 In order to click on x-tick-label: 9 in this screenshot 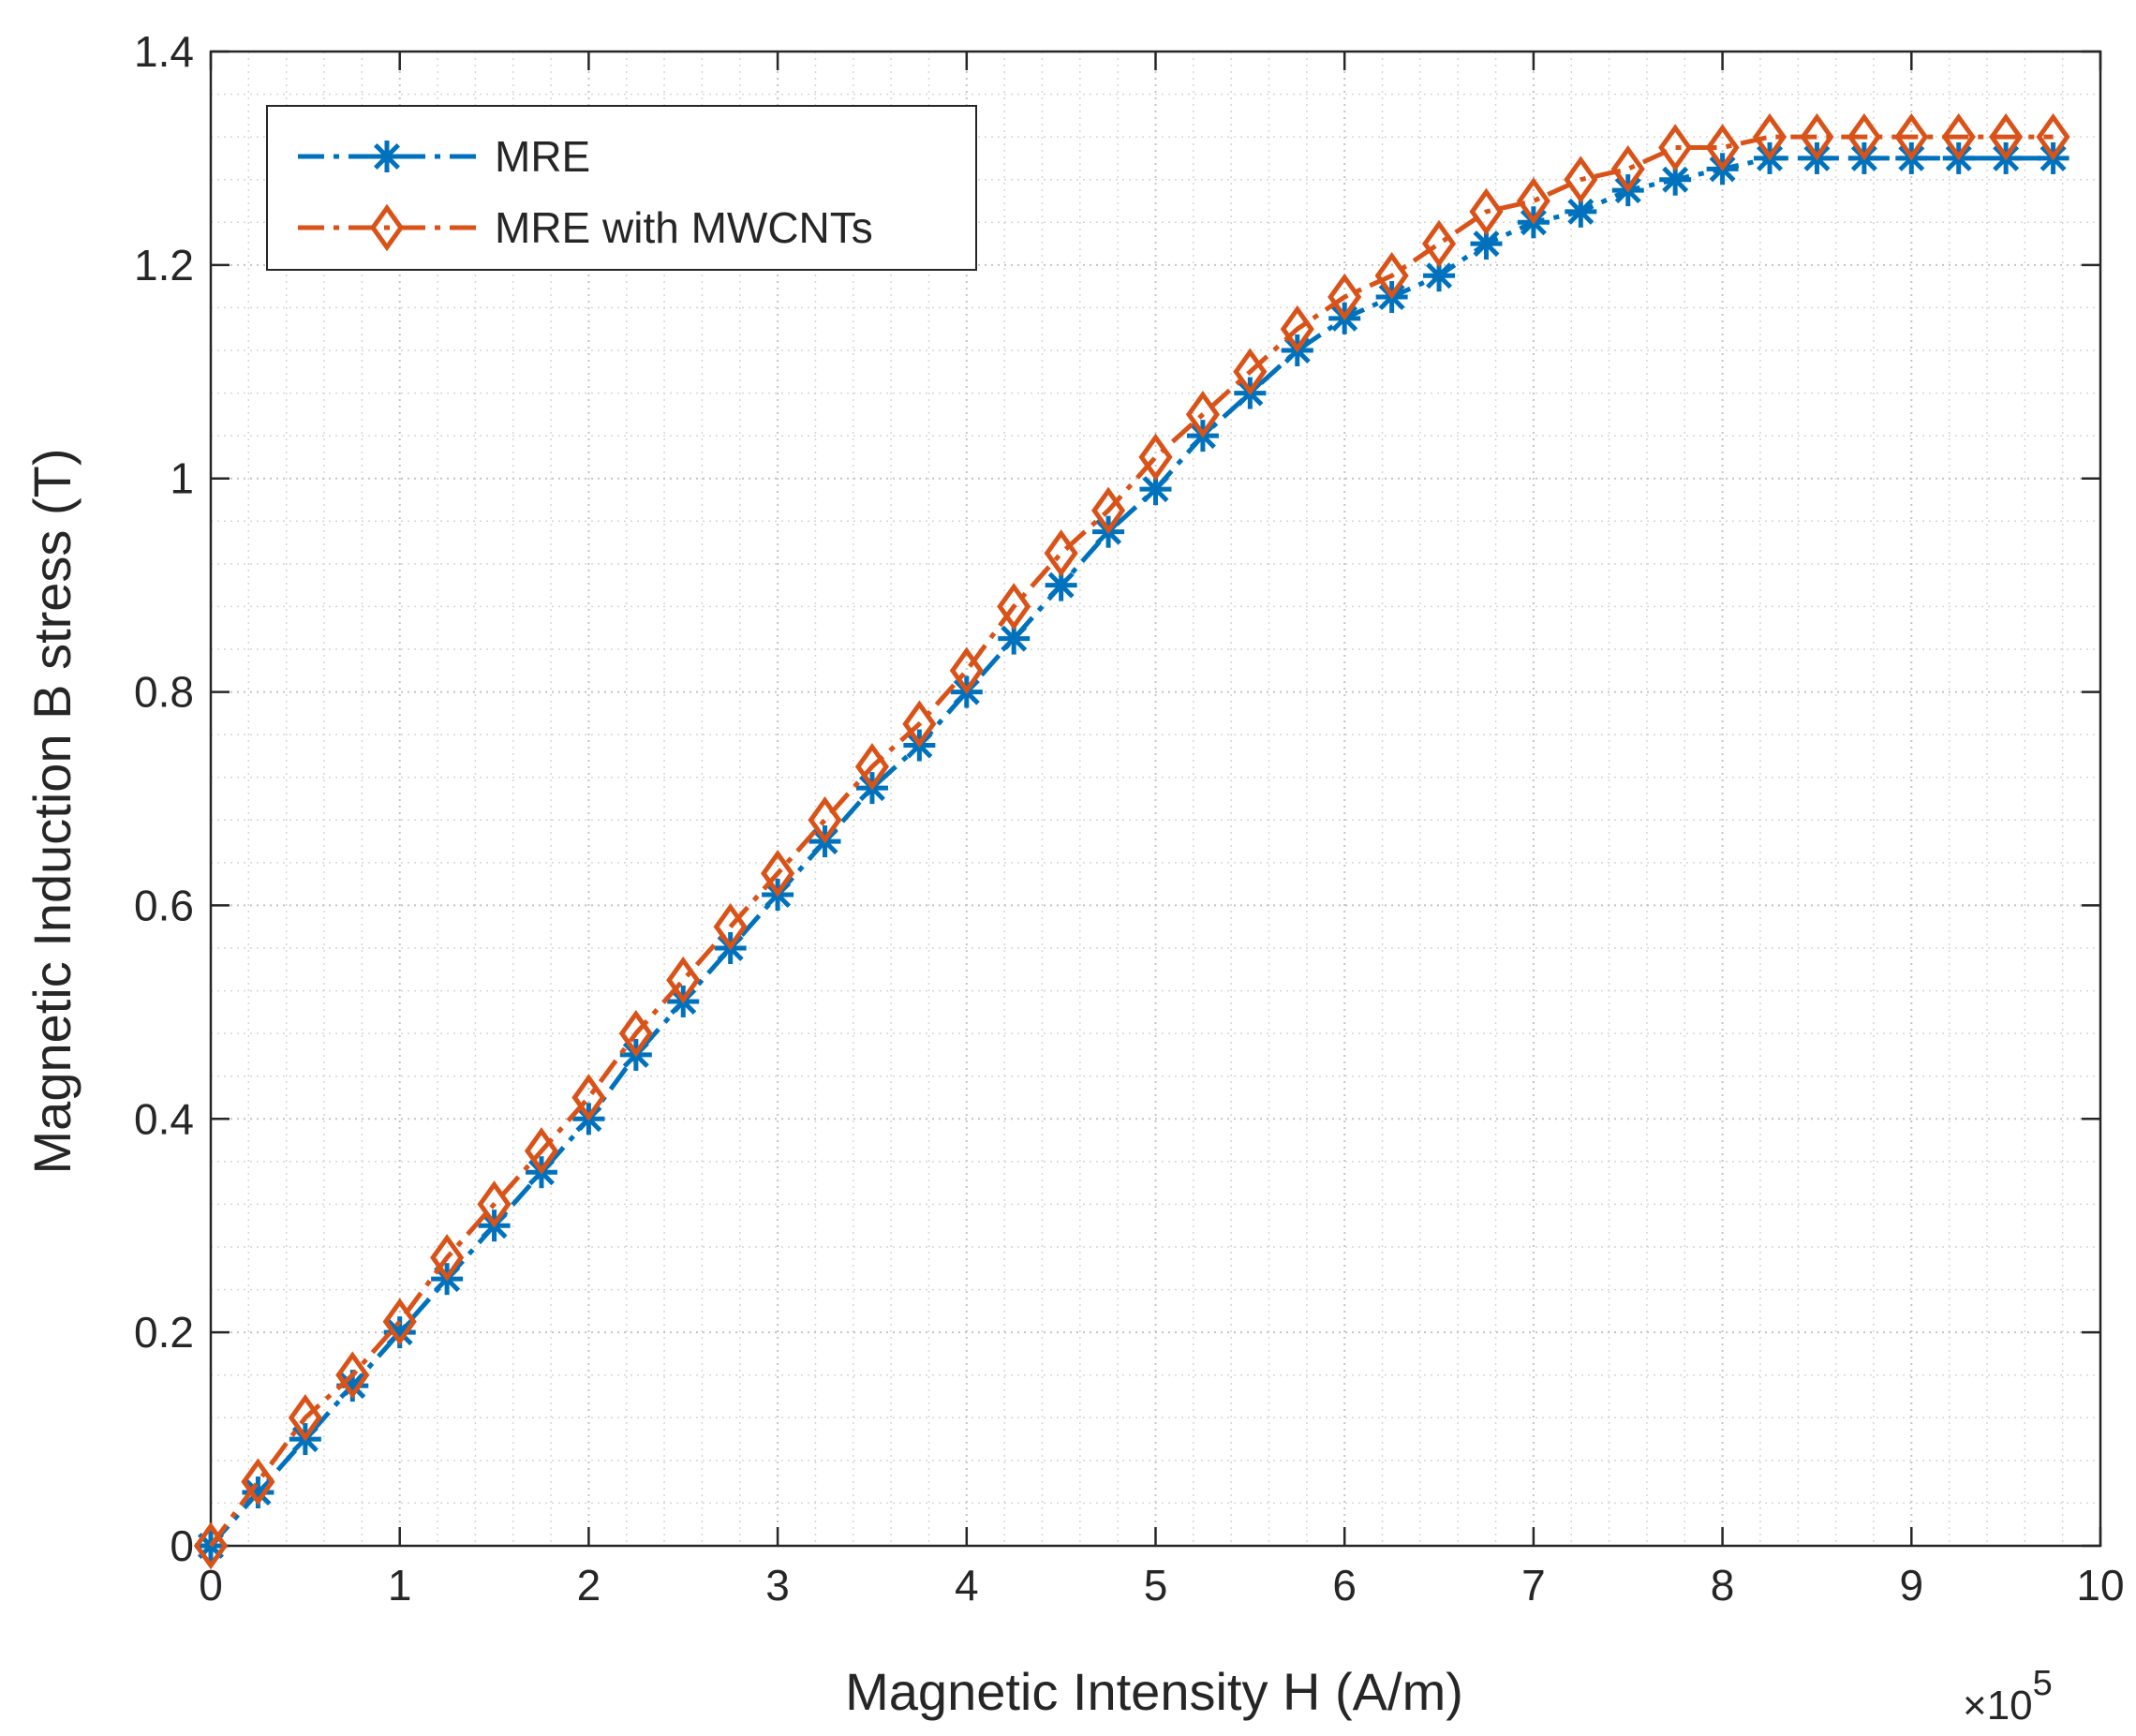, I will do `click(1912, 1586)`.